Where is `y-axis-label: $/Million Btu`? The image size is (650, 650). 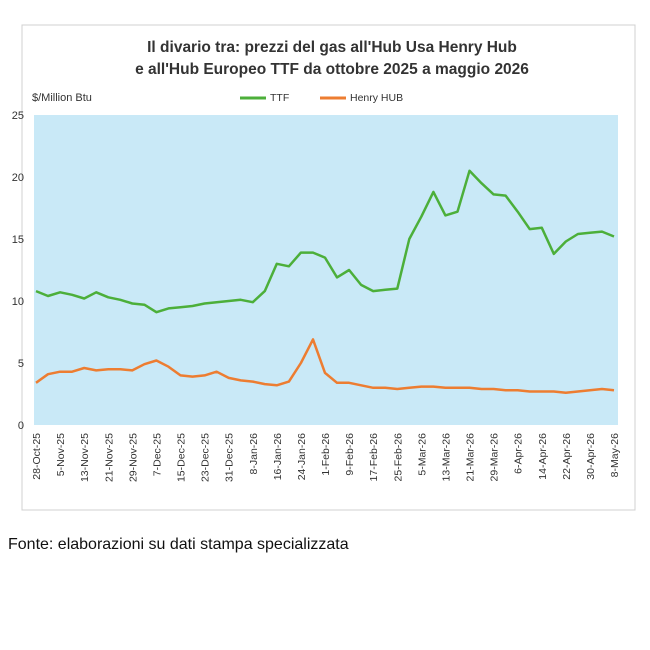 y-axis-label: $/Million Btu is located at coordinates (62, 98).